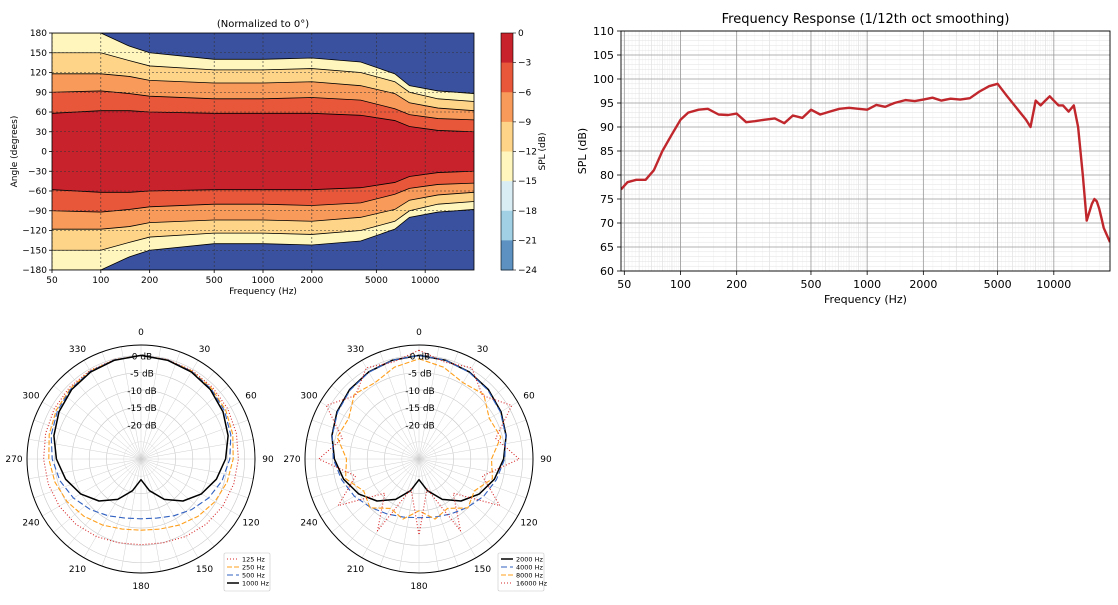  Describe the element at coordinates (263, 181) in the screenshot. I see `heatmap-contour--3-down` at that location.